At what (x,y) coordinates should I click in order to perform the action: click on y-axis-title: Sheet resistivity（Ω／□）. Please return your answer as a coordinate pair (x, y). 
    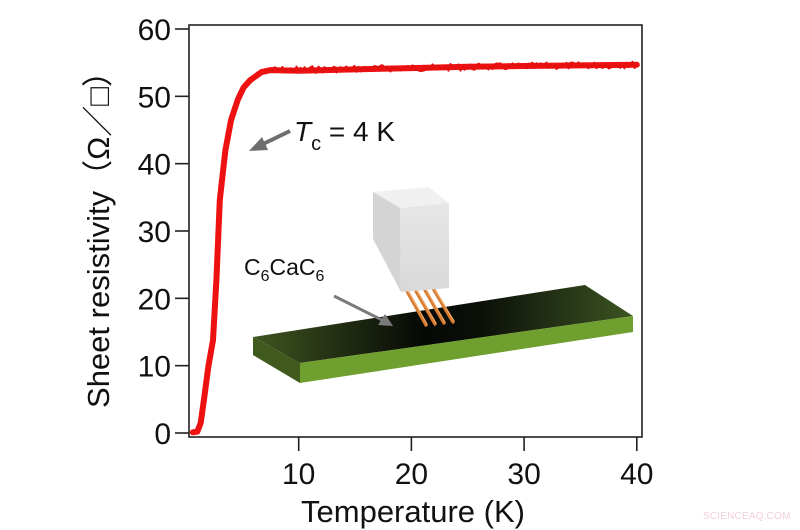
    Looking at the image, I should click on (98, 232).